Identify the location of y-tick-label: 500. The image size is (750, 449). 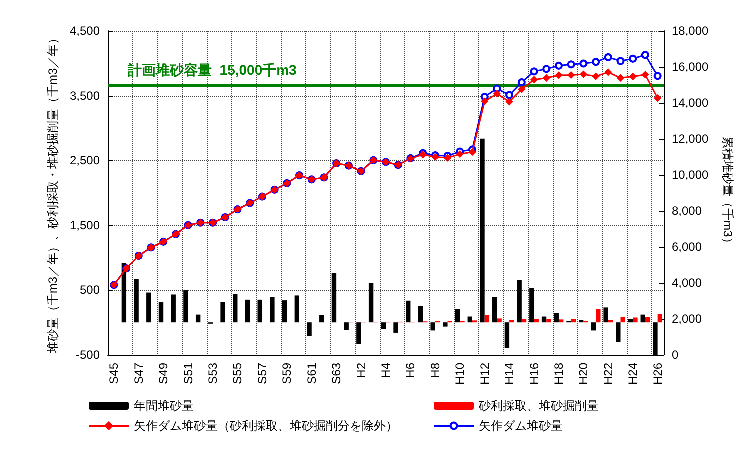
(90, 290).